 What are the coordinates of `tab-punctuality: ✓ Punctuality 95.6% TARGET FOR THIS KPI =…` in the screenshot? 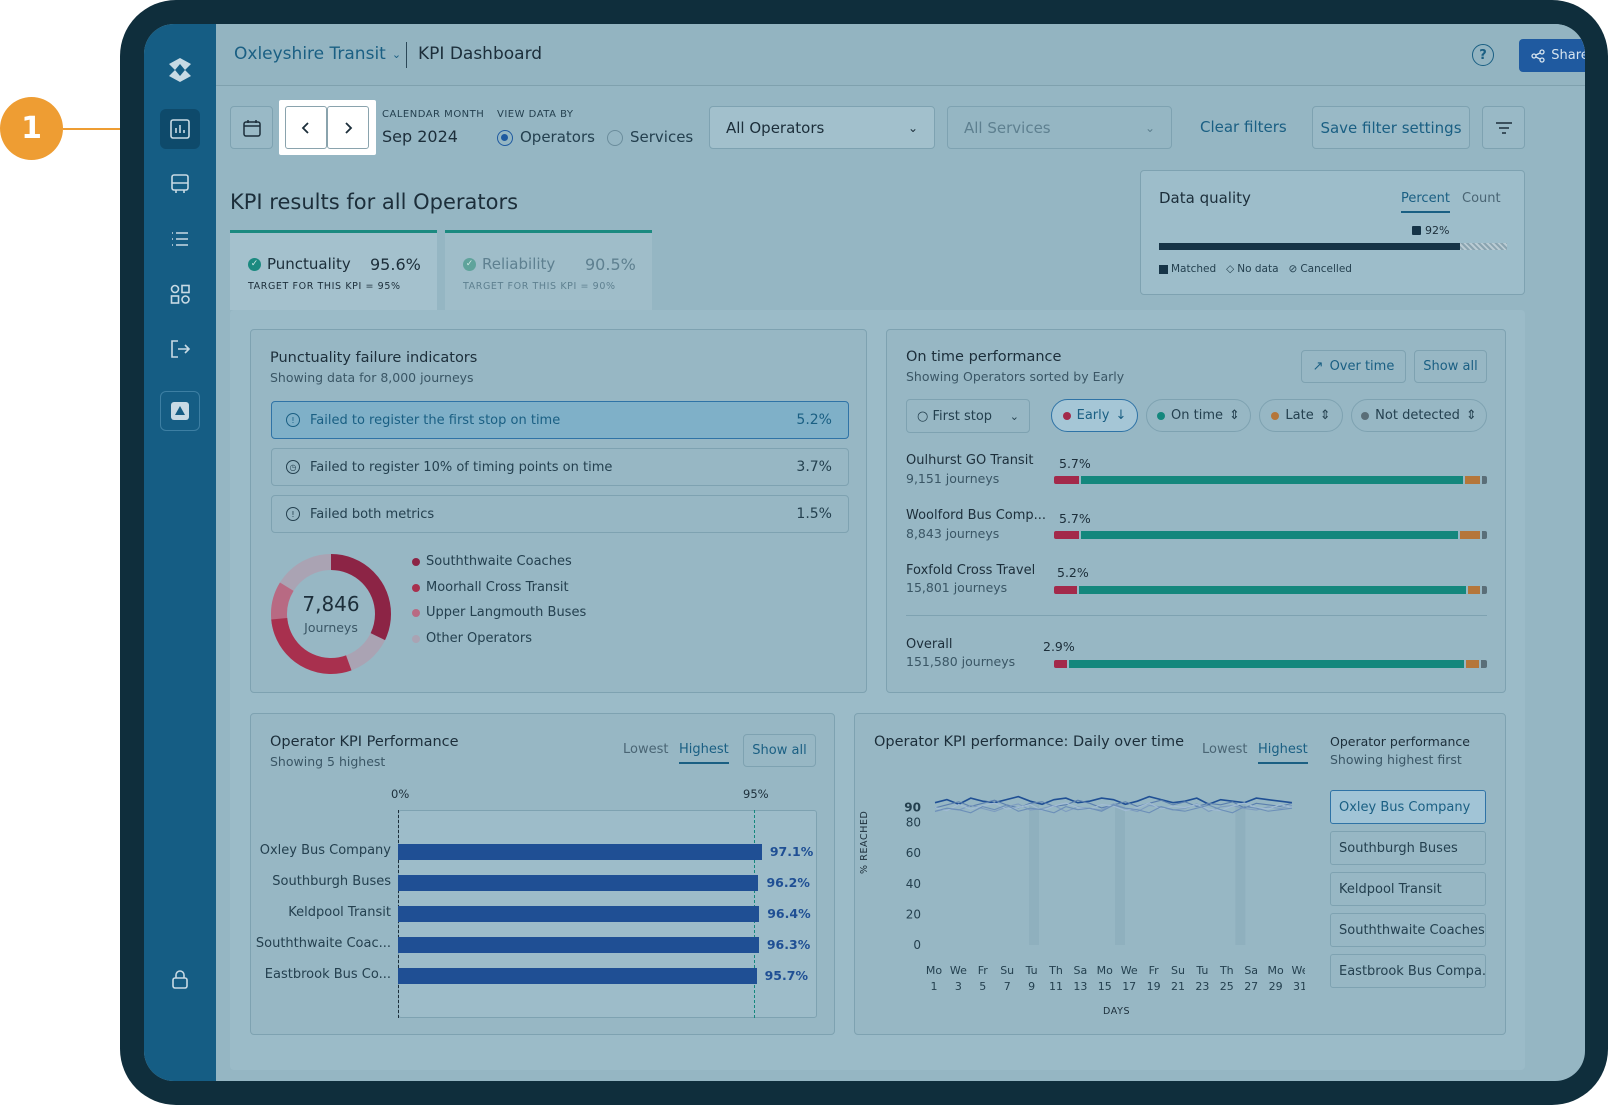 It's located at (333, 270).